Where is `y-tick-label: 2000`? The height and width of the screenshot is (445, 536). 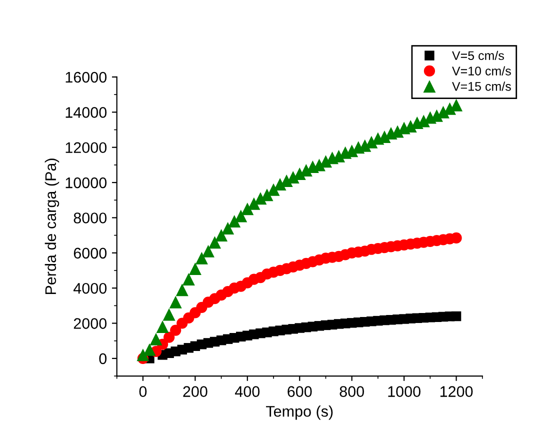 y-tick-label: 2000 is located at coordinates (90, 323).